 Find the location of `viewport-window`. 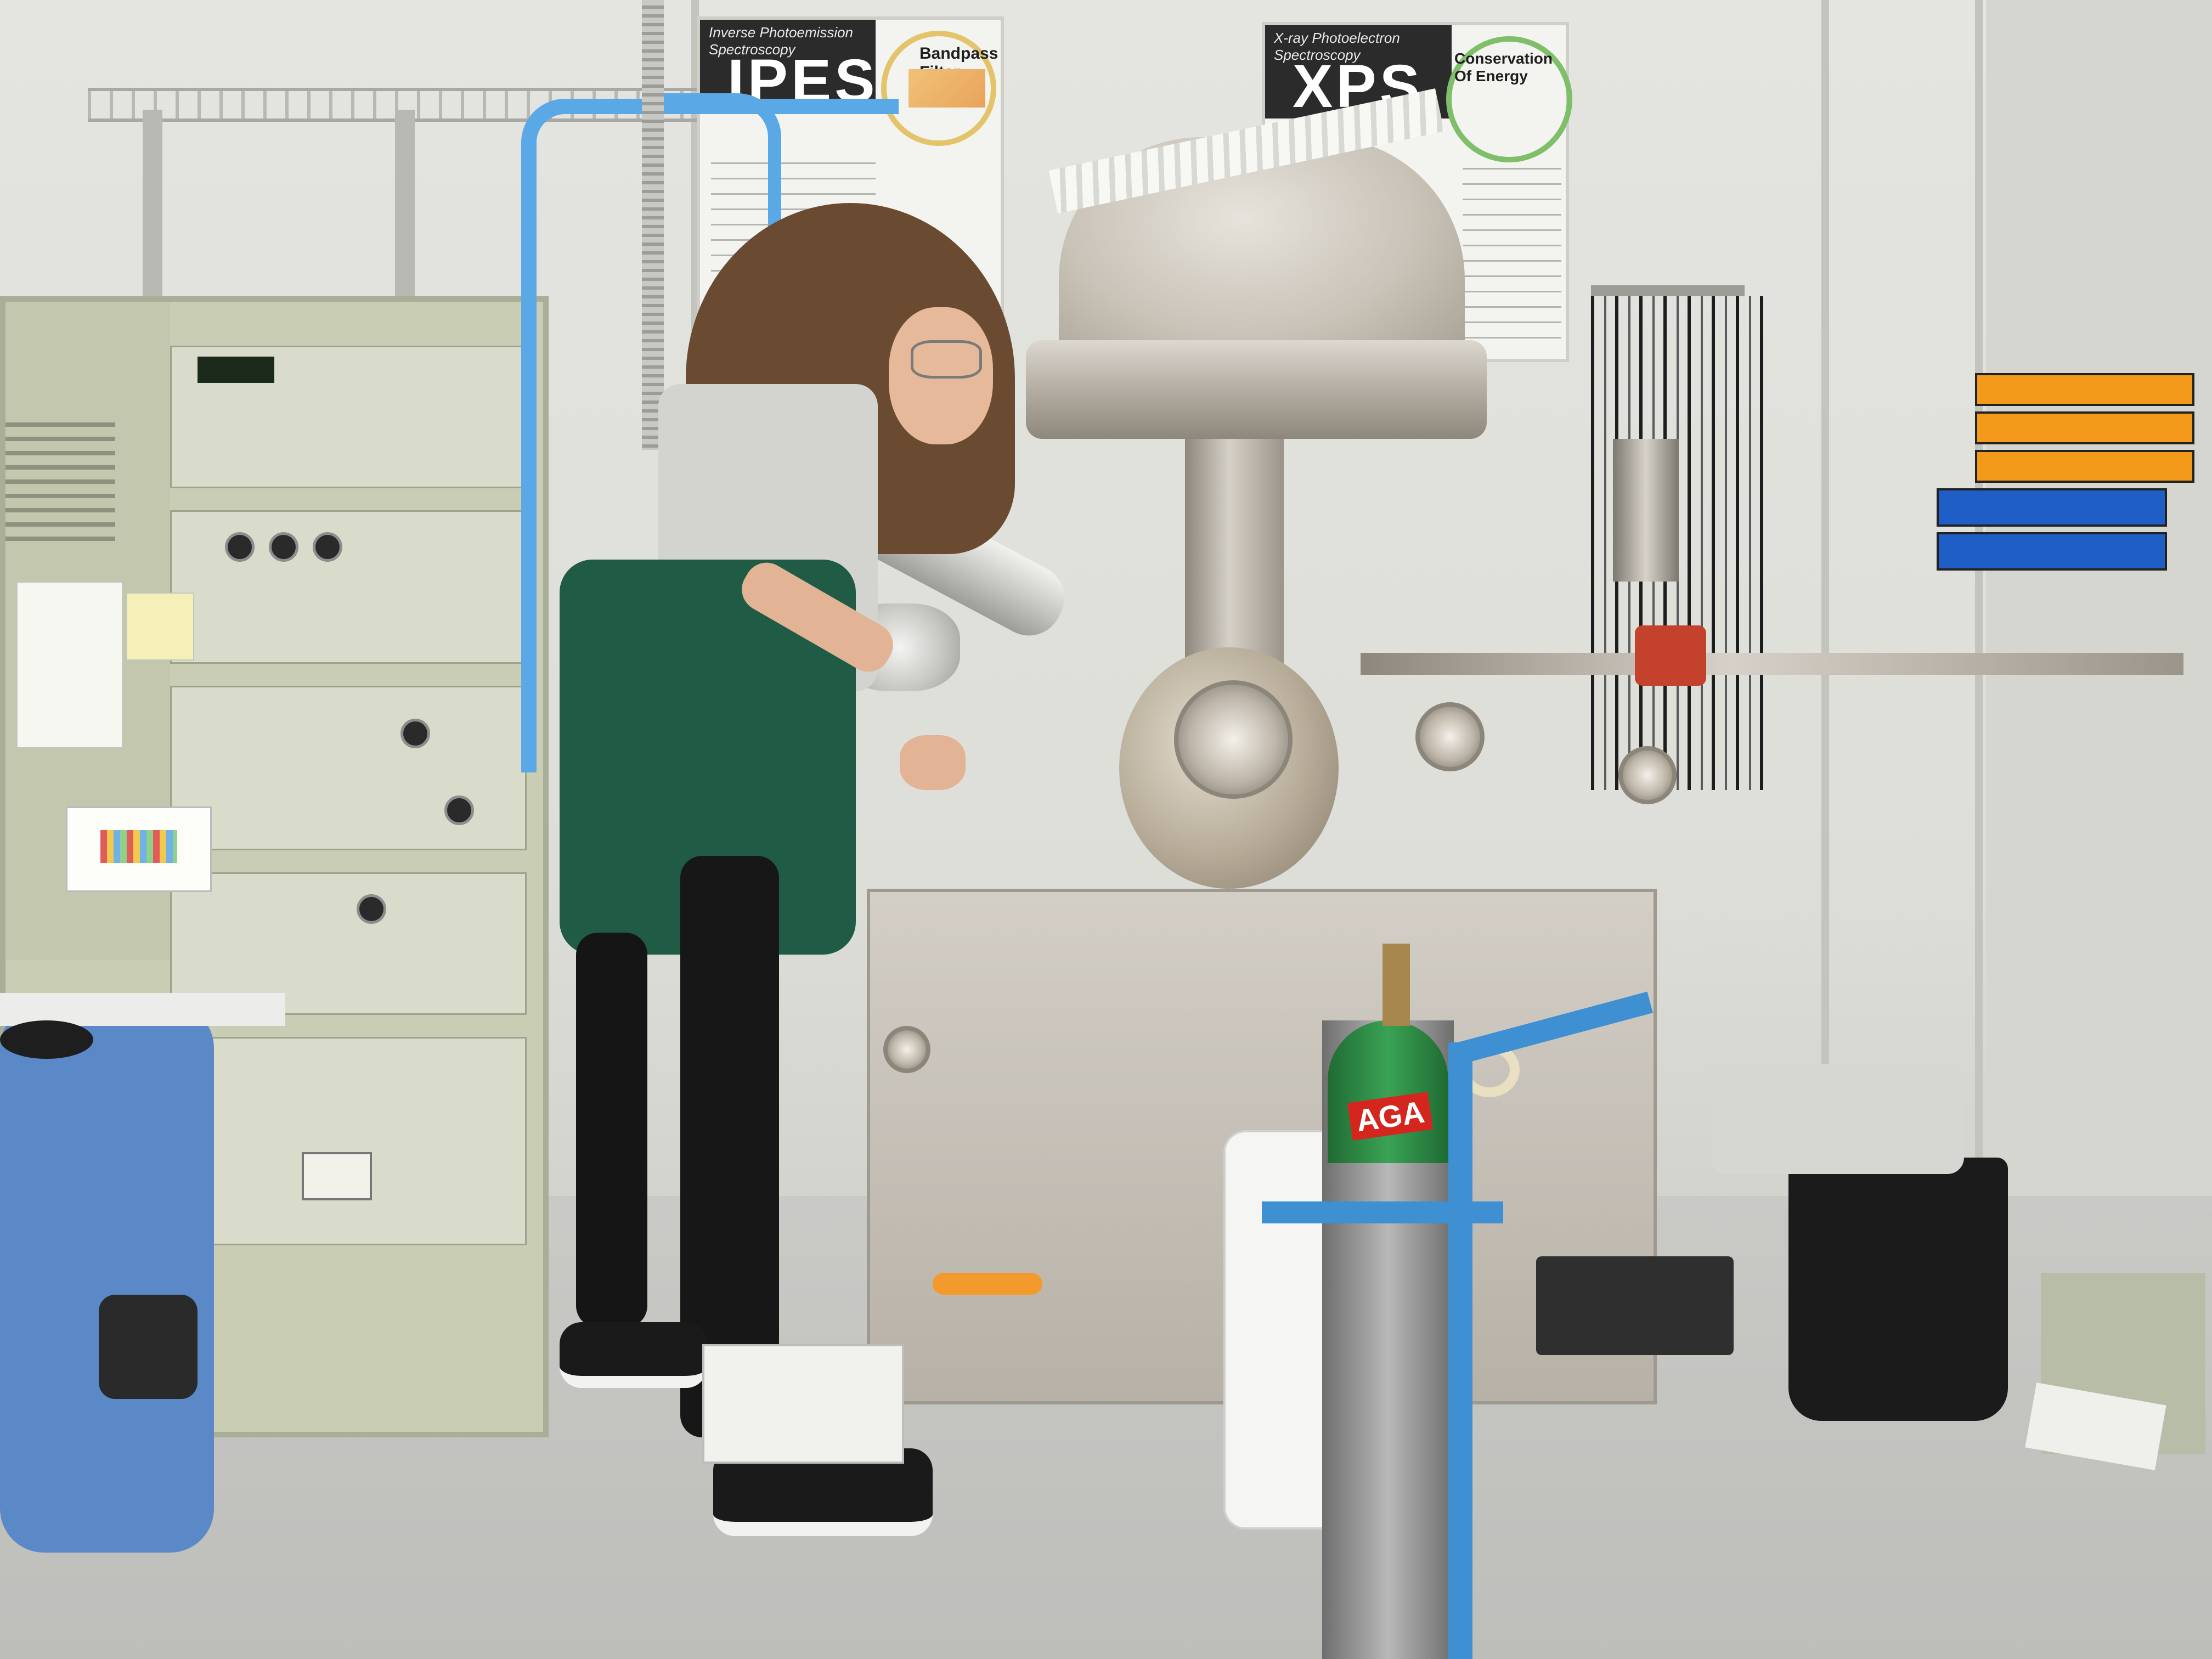

viewport-window is located at coordinates (1233, 739).